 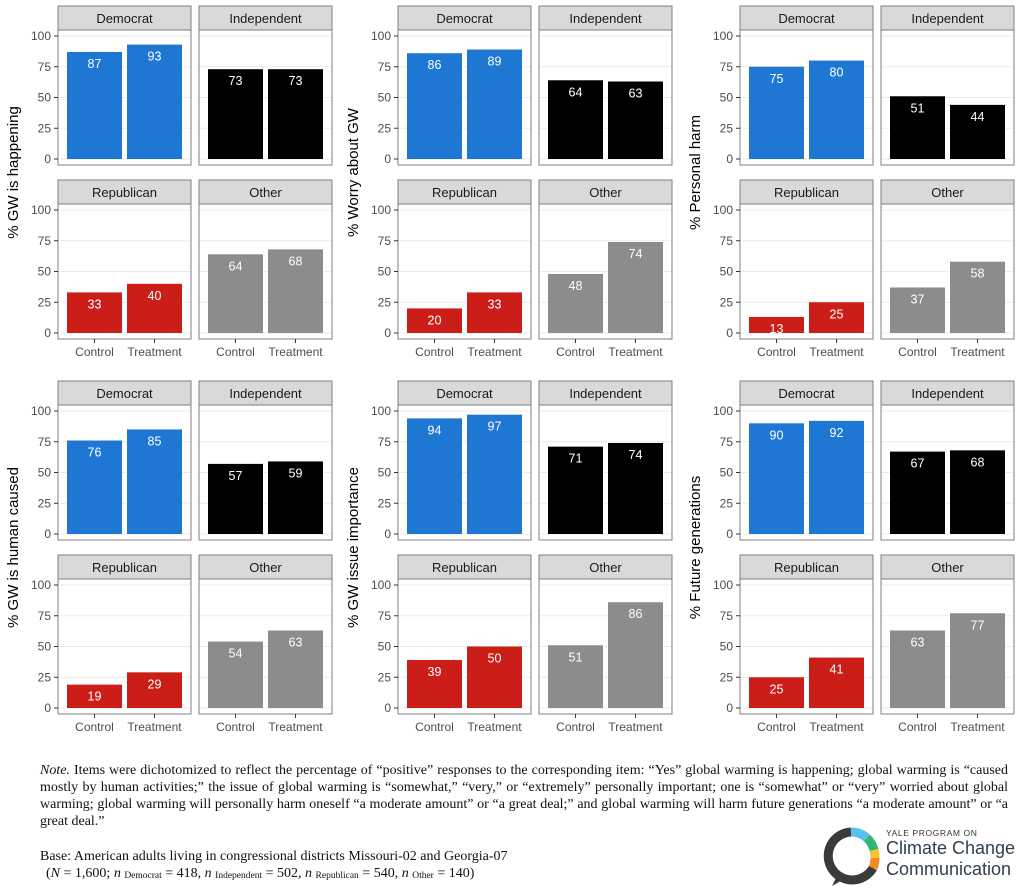 I want to click on logo-line-2: Communication, so click(x=949, y=869).